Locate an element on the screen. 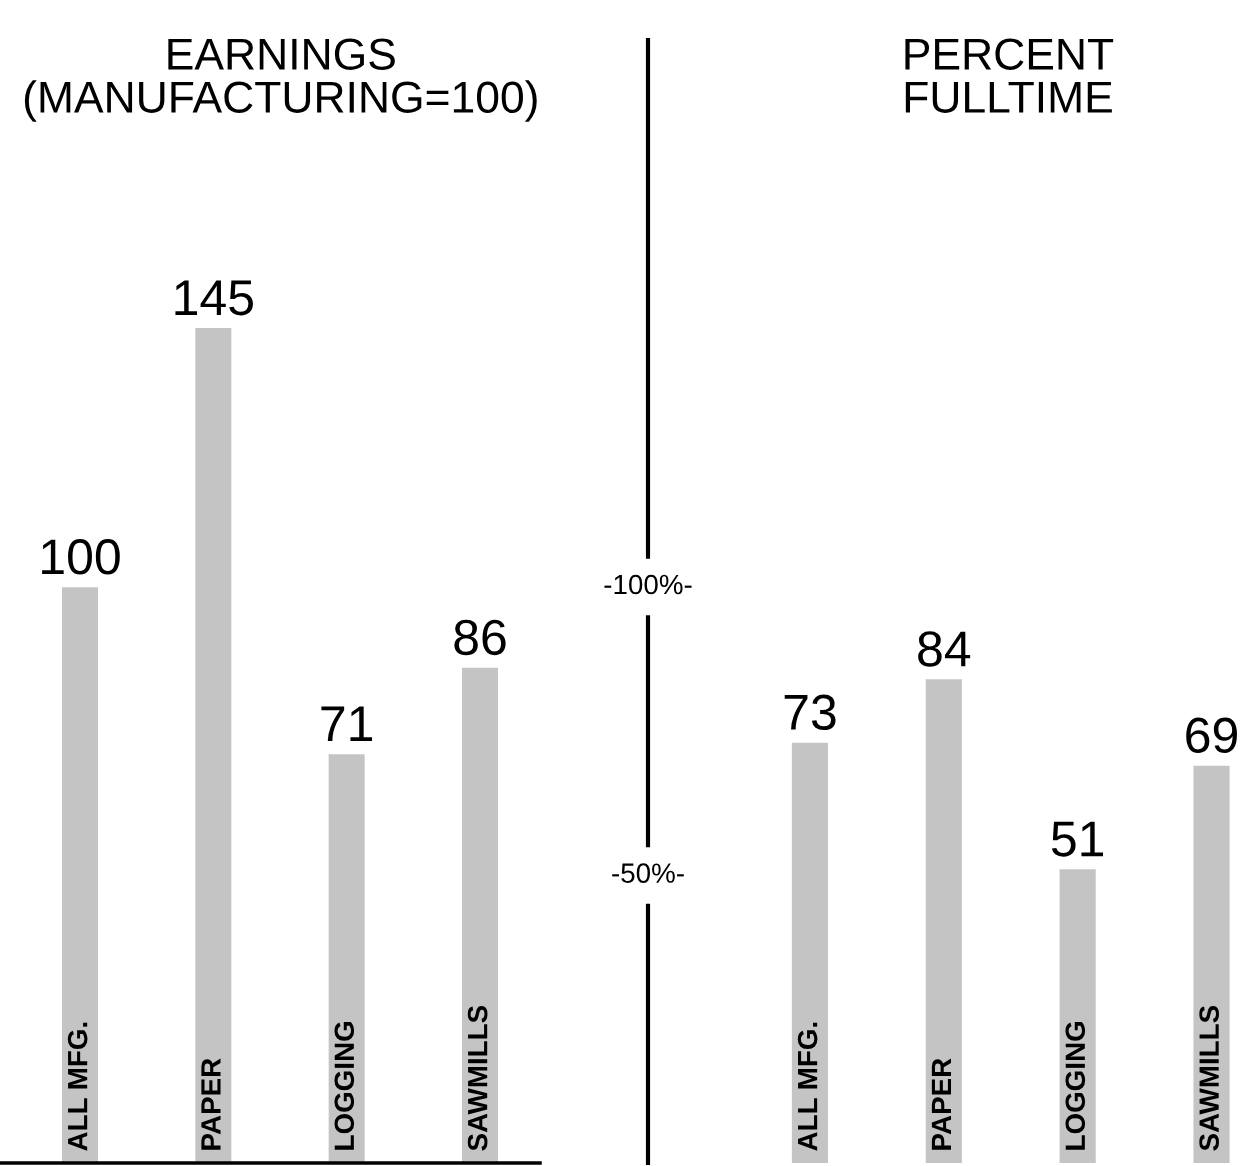 The image size is (1253, 1166). chart-title: EARNINGS (MANUFACTURING=100) is located at coordinates (280, 80).